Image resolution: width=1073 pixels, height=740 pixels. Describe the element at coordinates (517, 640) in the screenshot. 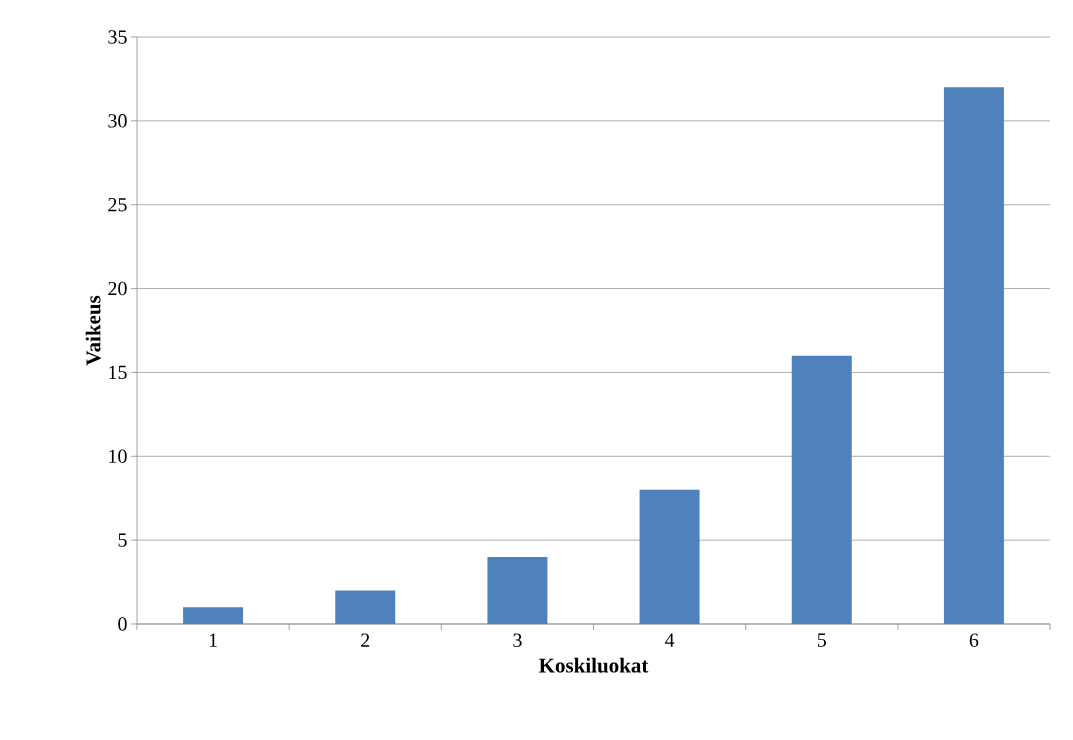

I see `x-tick-label: 3` at that location.